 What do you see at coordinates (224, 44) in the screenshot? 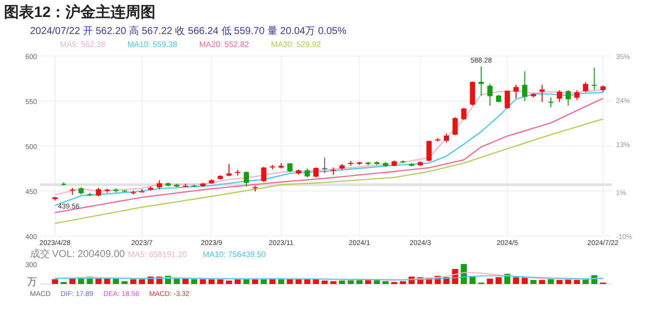
I see `text: MA20: 552.82` at bounding box center [224, 44].